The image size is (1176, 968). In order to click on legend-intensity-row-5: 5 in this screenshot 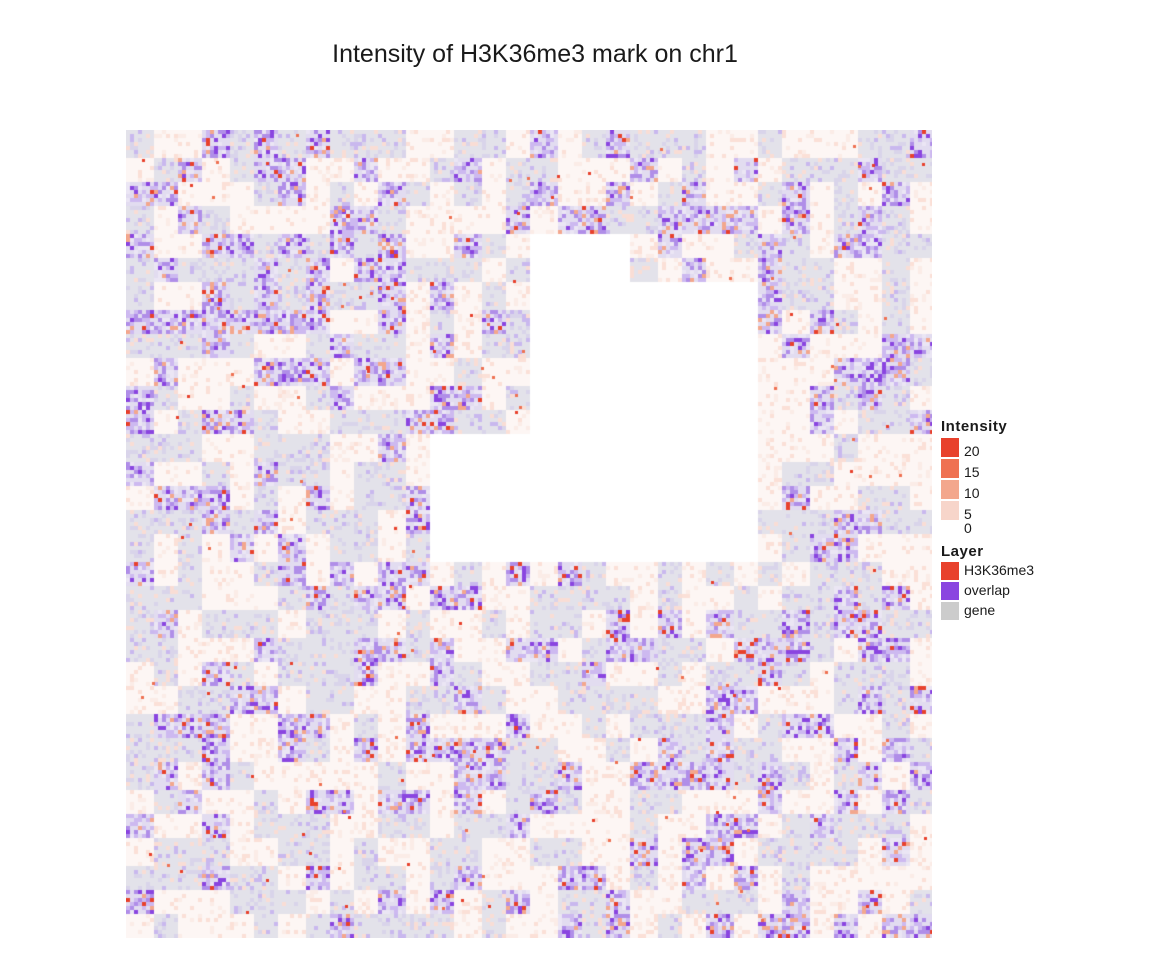, I will do `click(996, 510)`.